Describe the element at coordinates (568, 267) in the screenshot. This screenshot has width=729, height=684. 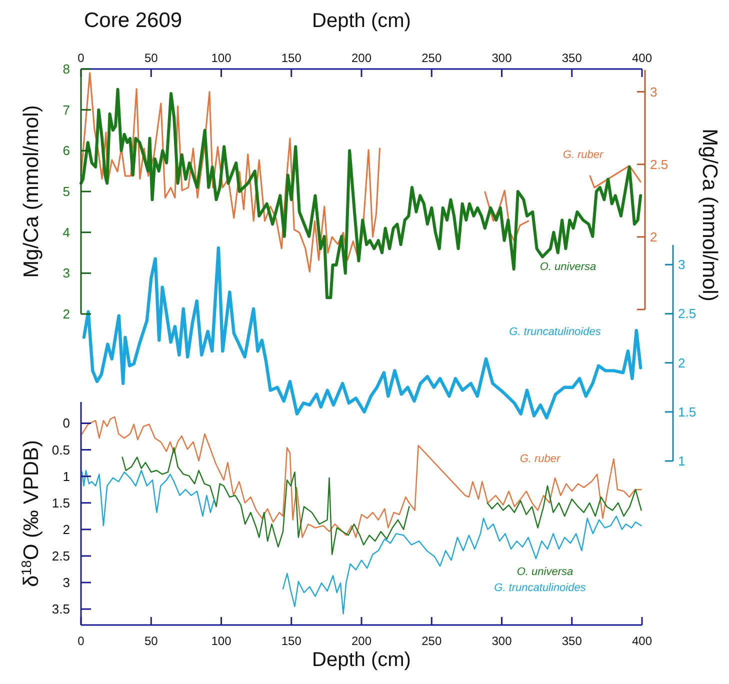
I see `series-label: O. universa` at that location.